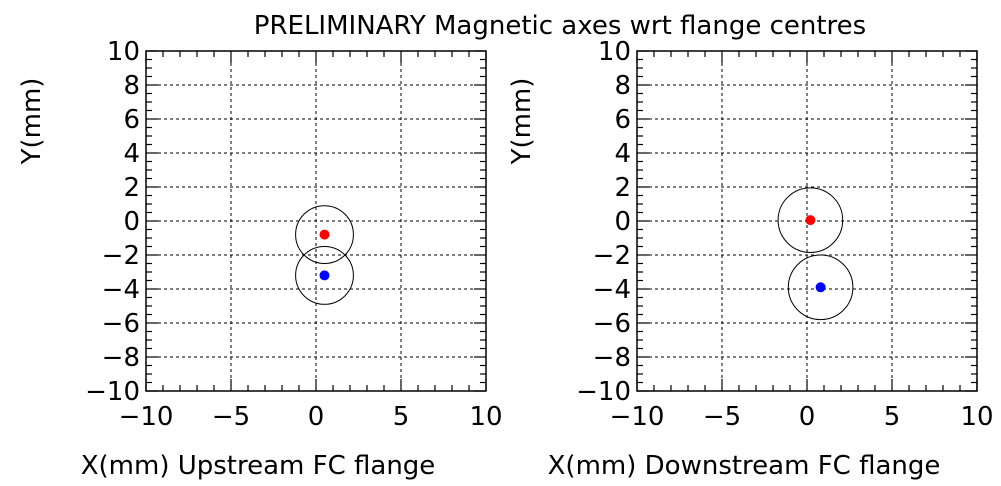 This screenshot has height=486, width=1001. I want to click on x-axis-label: X(mm) Upstream FC flange, so click(258, 466).